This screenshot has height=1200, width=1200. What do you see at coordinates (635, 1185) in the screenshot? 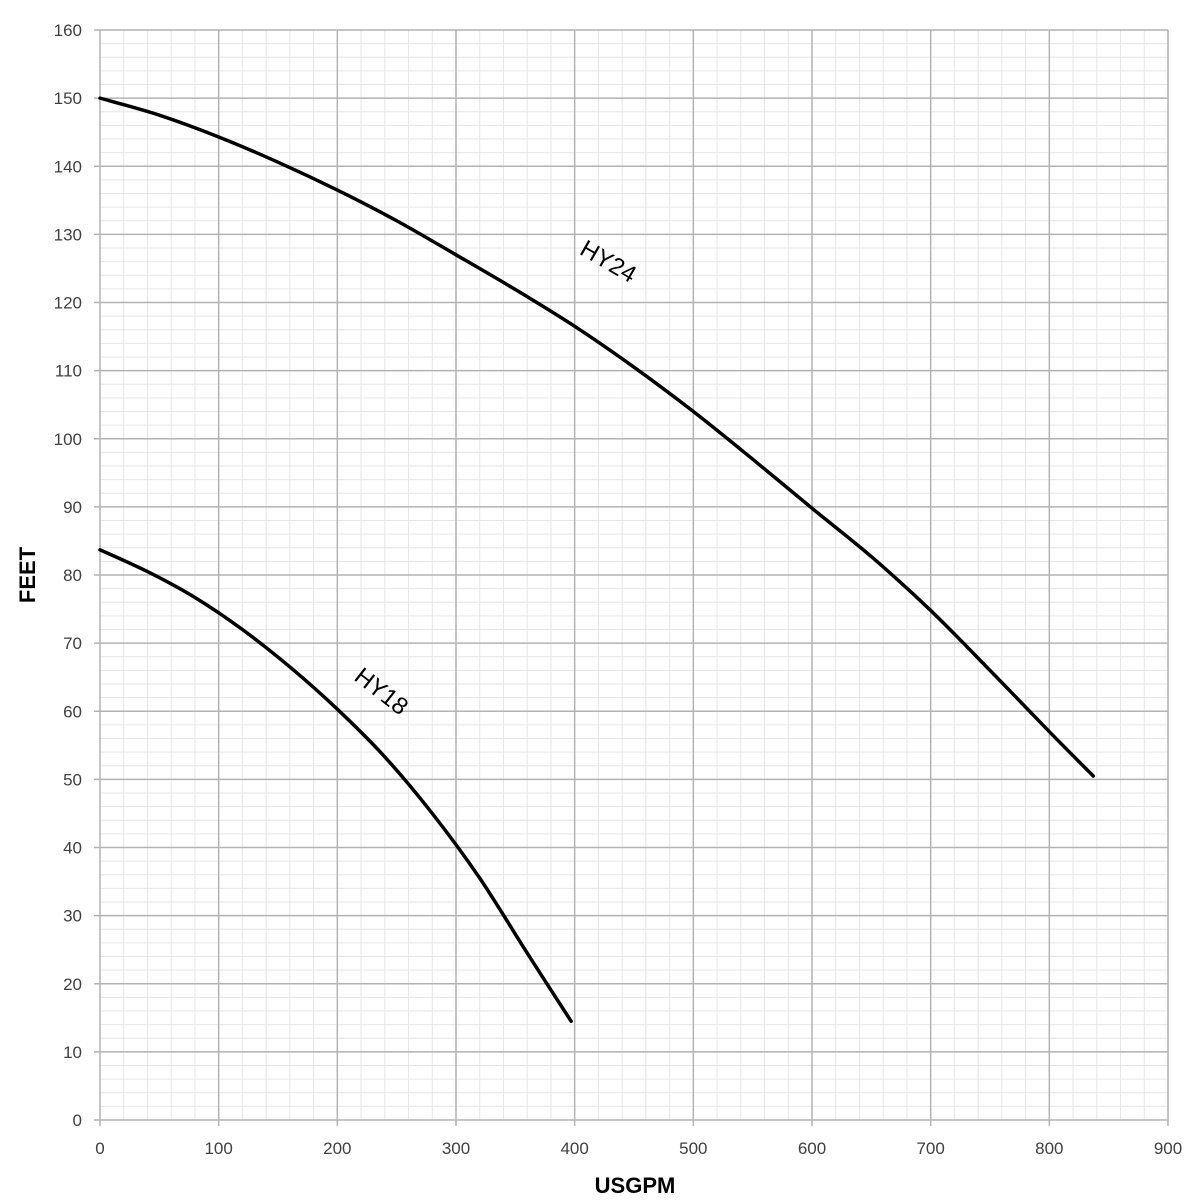
I see `x-axis-title: USGPM` at bounding box center [635, 1185].